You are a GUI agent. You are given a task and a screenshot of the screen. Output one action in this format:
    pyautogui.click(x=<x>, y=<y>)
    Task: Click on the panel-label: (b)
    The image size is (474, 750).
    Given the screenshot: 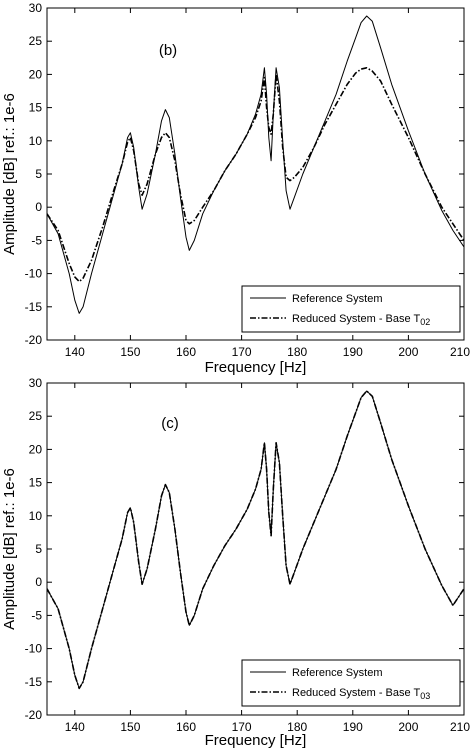 What is the action you would take?
    pyautogui.click(x=168, y=50)
    